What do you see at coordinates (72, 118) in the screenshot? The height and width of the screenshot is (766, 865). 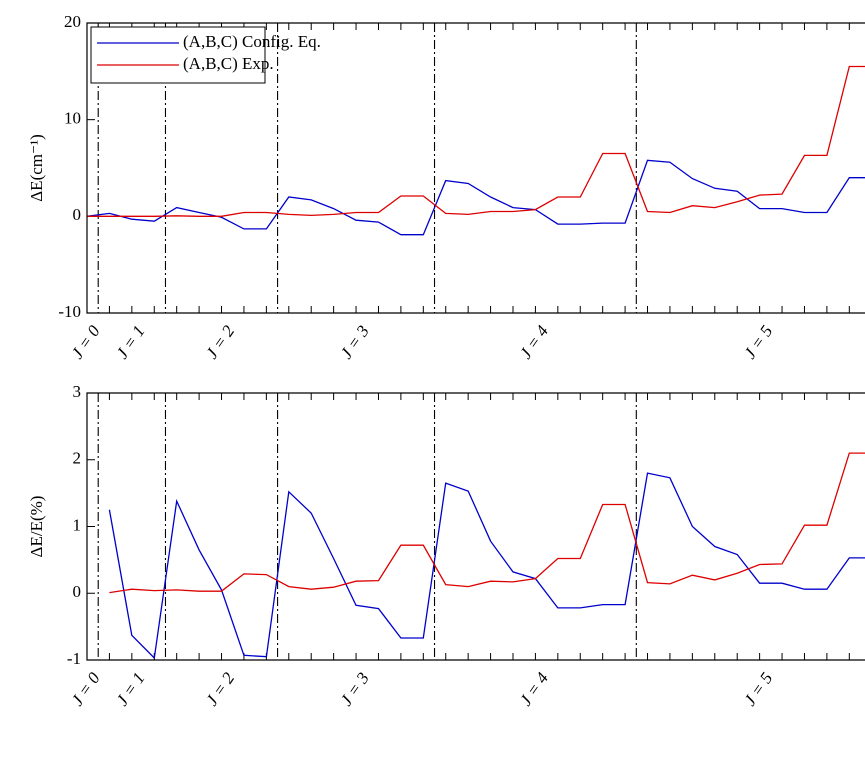 I see `y-tick-label: 10` at bounding box center [72, 118].